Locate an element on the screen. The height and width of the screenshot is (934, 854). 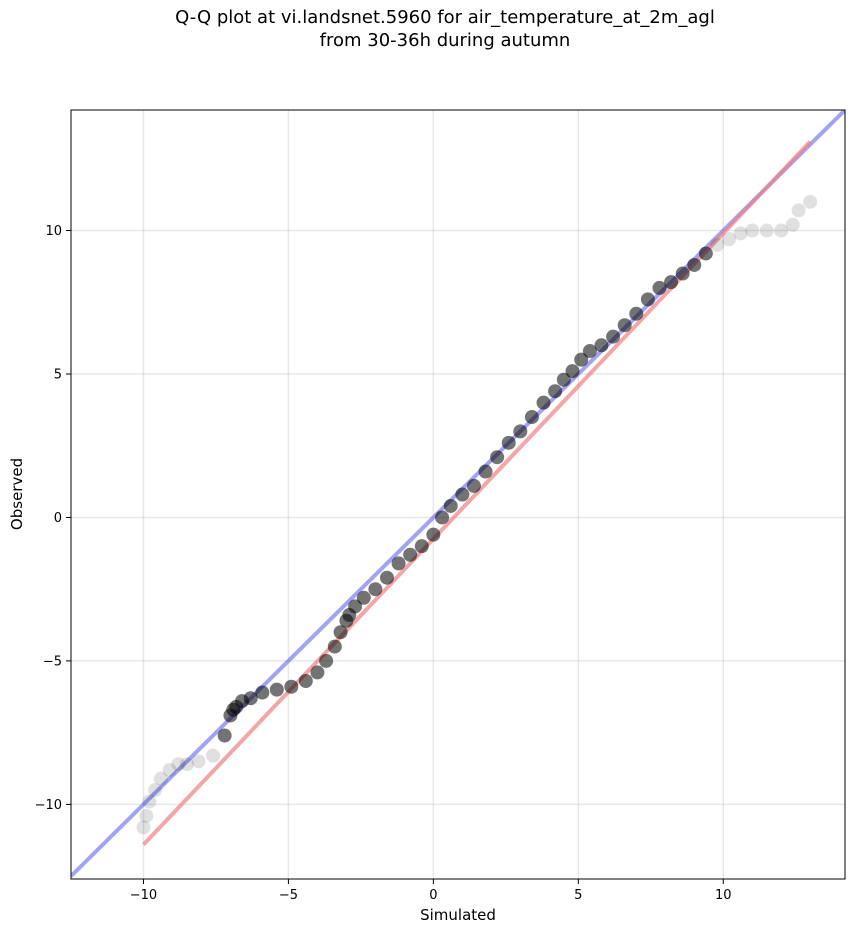
chart-title-line-2: from 30-36h during autumn is located at coordinates (445, 40).